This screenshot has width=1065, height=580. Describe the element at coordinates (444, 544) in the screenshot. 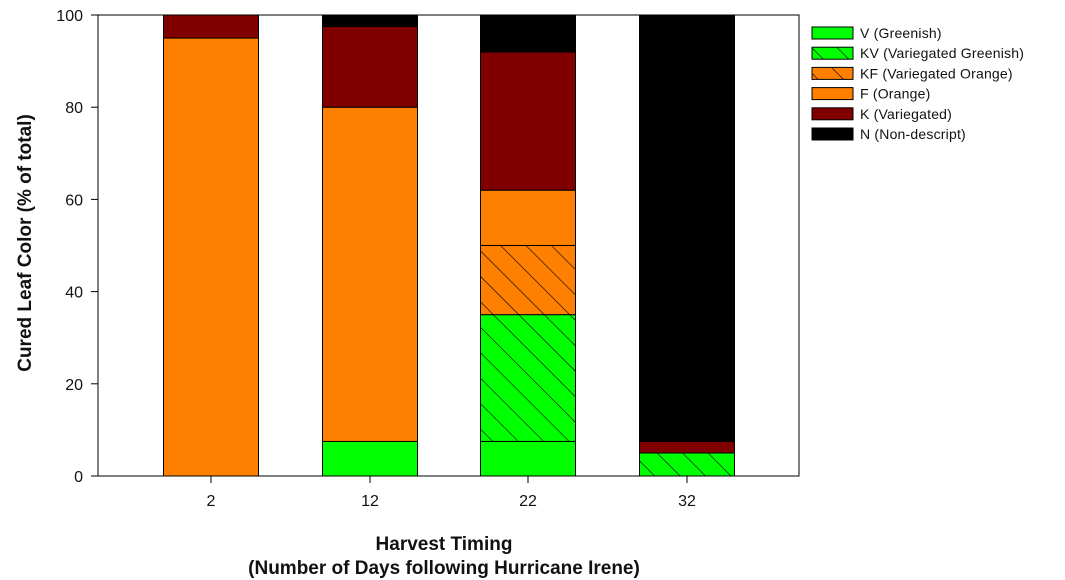

I see `x-axis-title-line-1: Harvest Timing` at that location.